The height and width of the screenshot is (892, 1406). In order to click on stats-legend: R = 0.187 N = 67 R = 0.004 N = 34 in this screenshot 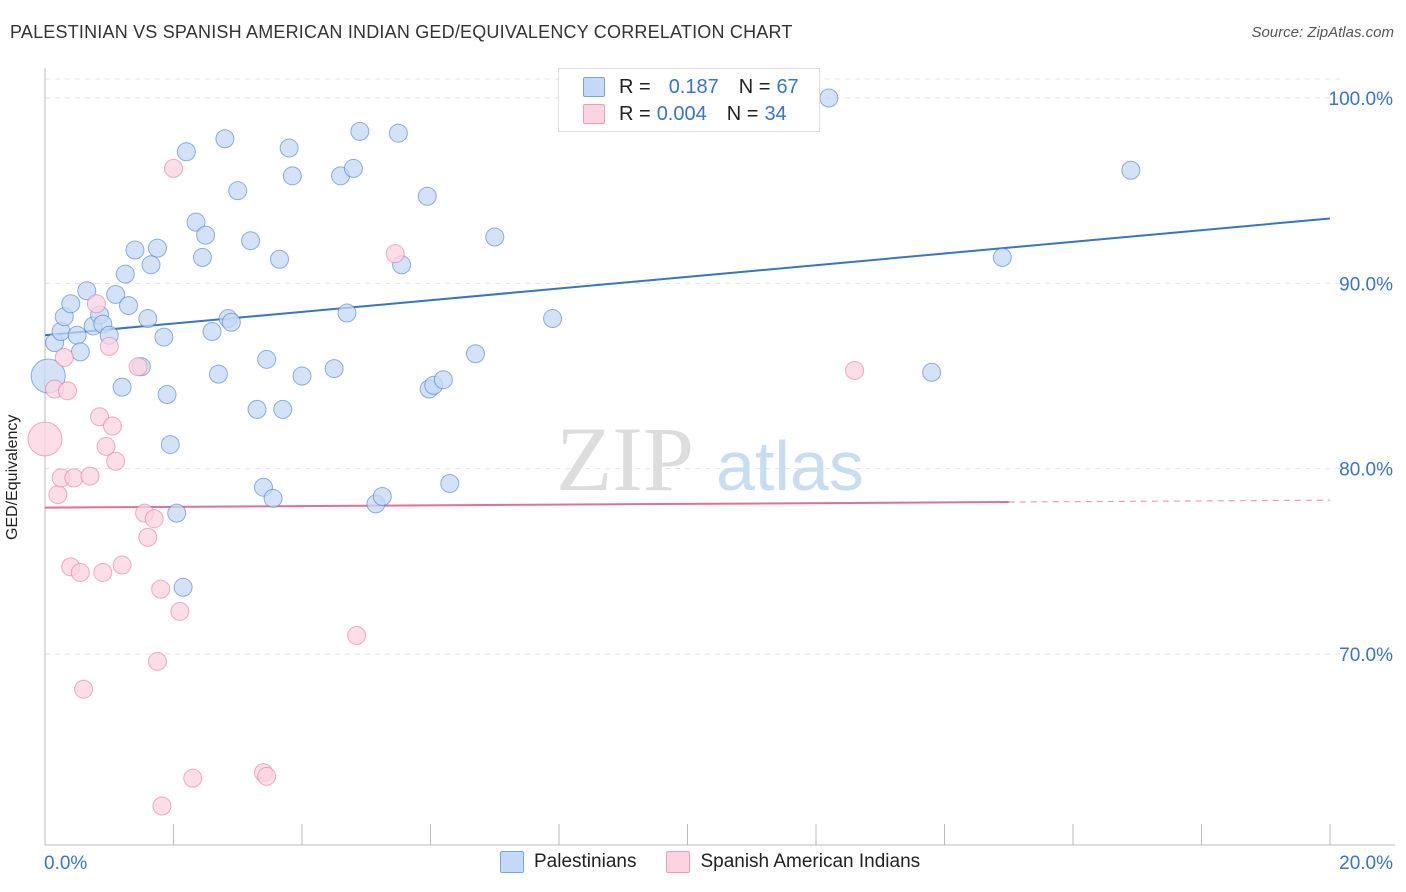, I will do `click(689, 100)`.